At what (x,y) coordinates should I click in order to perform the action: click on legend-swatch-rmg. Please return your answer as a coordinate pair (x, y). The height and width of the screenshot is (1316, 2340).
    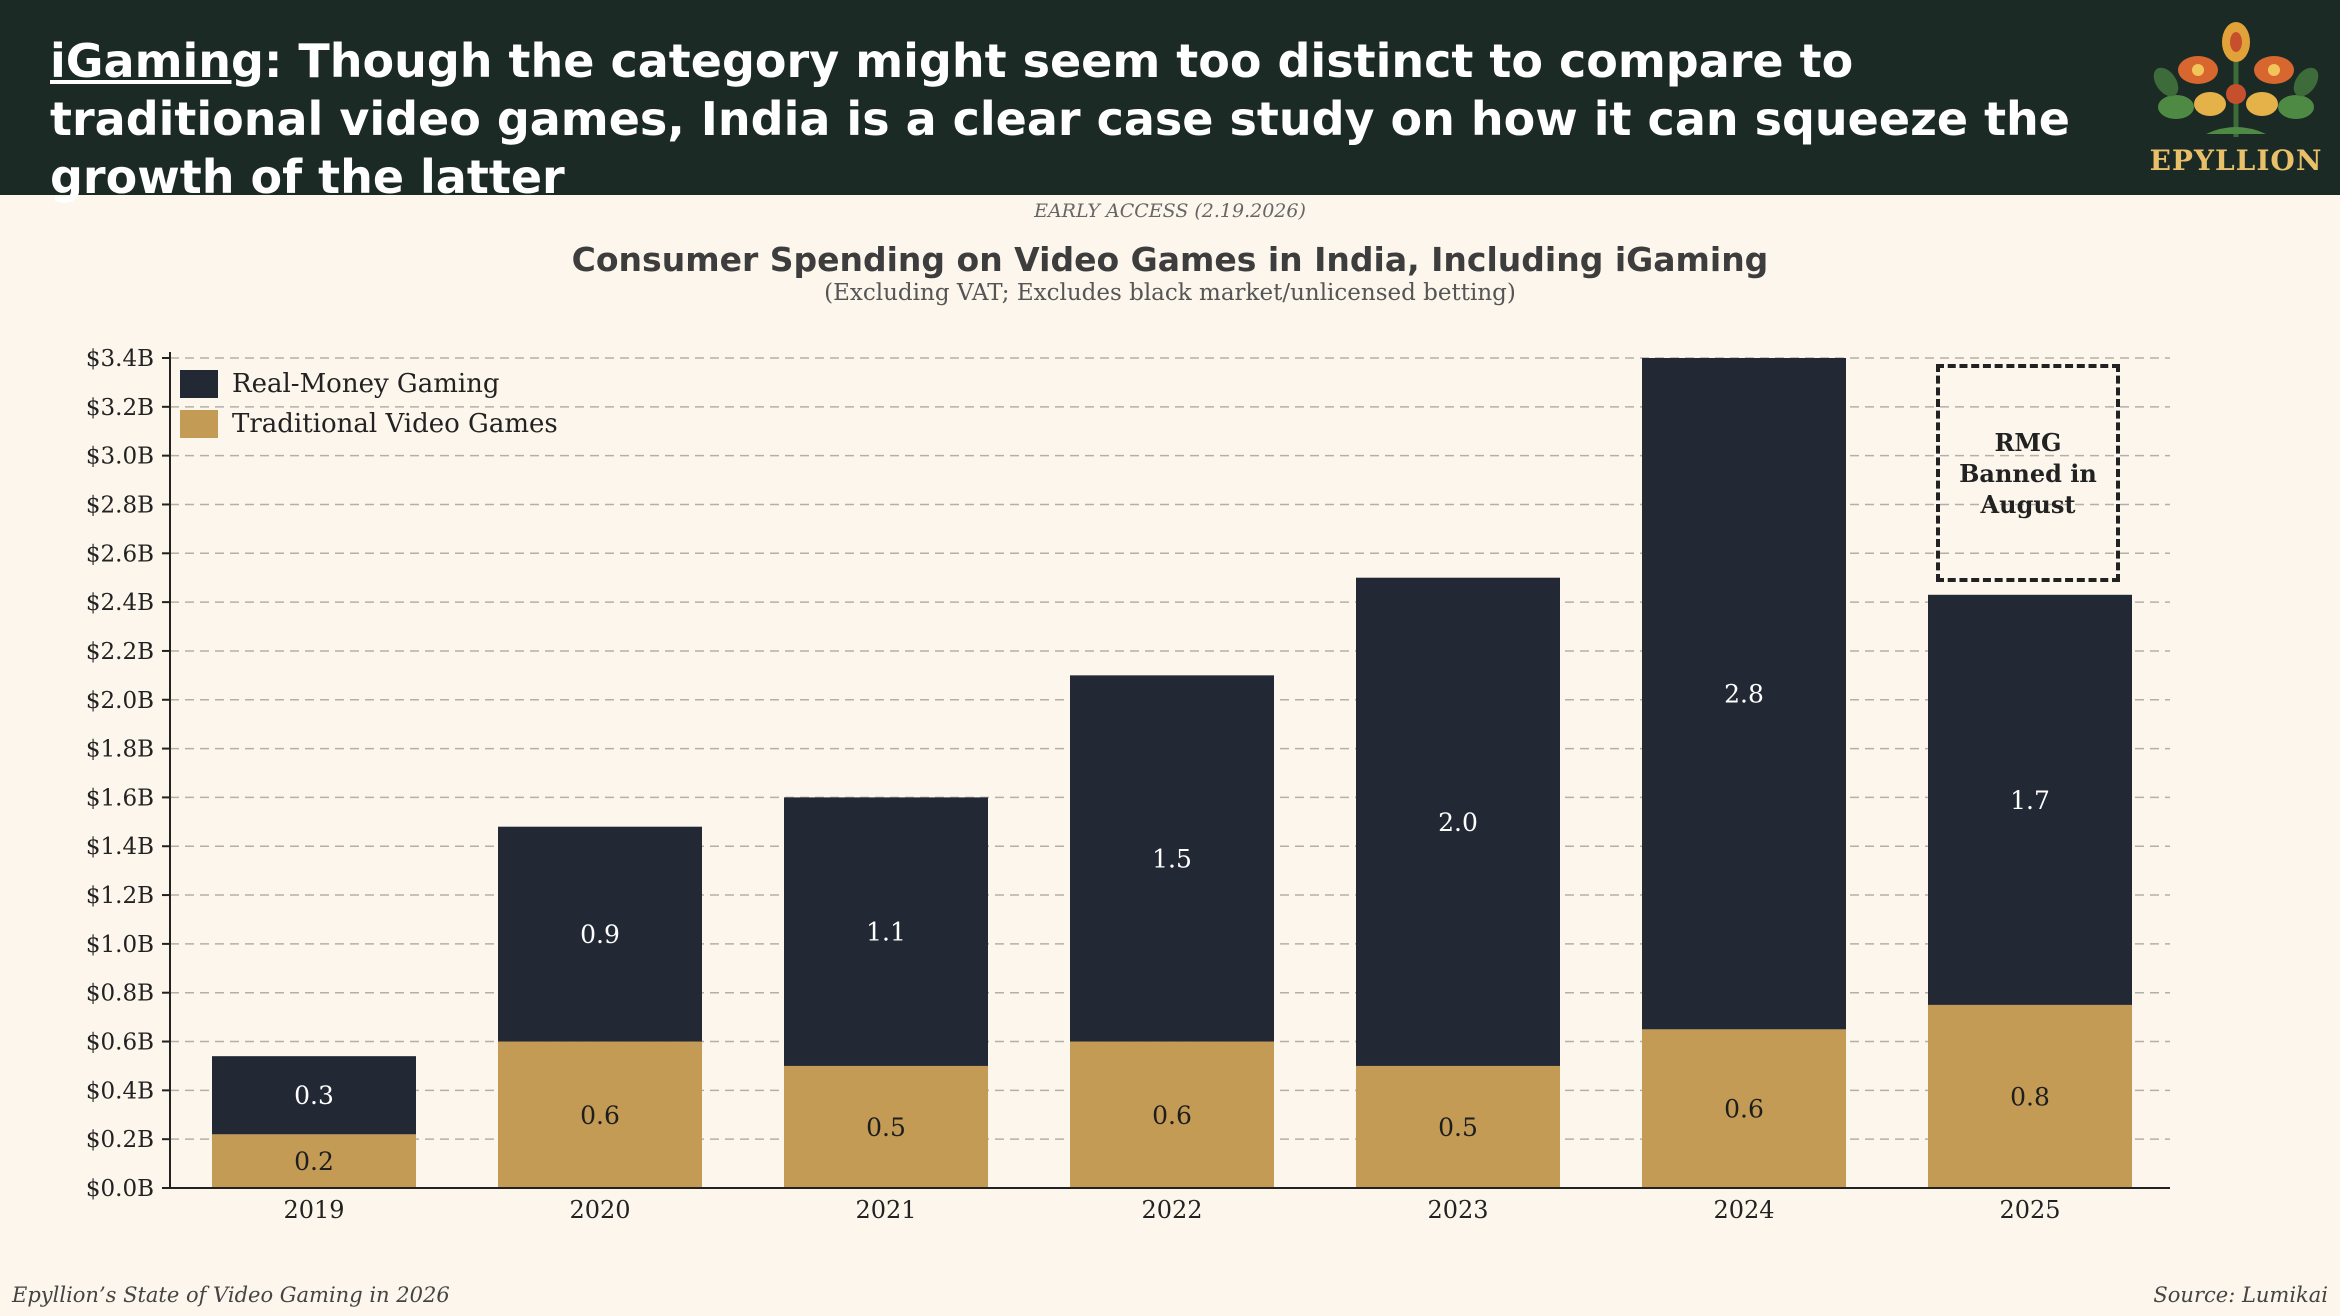
    Looking at the image, I should click on (199, 384).